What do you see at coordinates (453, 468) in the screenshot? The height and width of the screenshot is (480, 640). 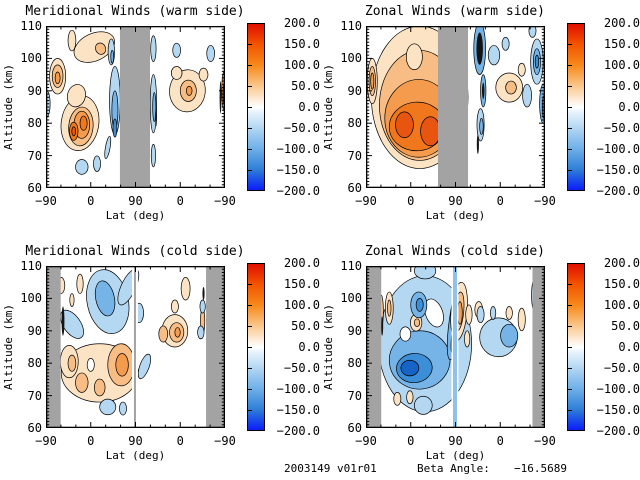 I see `footer-beta-label: Beta Angle:` at bounding box center [453, 468].